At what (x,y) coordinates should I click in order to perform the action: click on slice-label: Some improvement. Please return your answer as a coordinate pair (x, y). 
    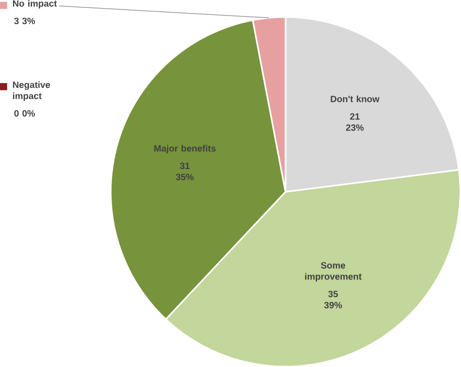
    Looking at the image, I should click on (333, 272).